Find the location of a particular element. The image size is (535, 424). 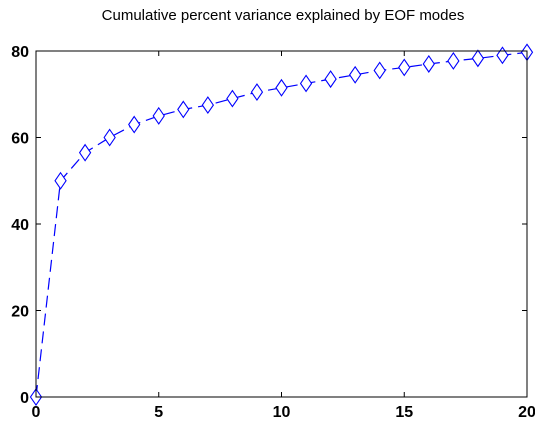

x-tick-label: 0 is located at coordinates (36, 412).